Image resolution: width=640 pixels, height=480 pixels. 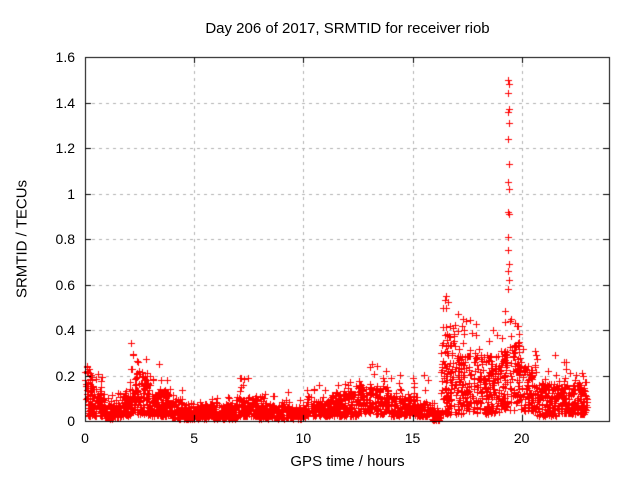 I want to click on y-tick-label: 1, so click(x=71, y=193).